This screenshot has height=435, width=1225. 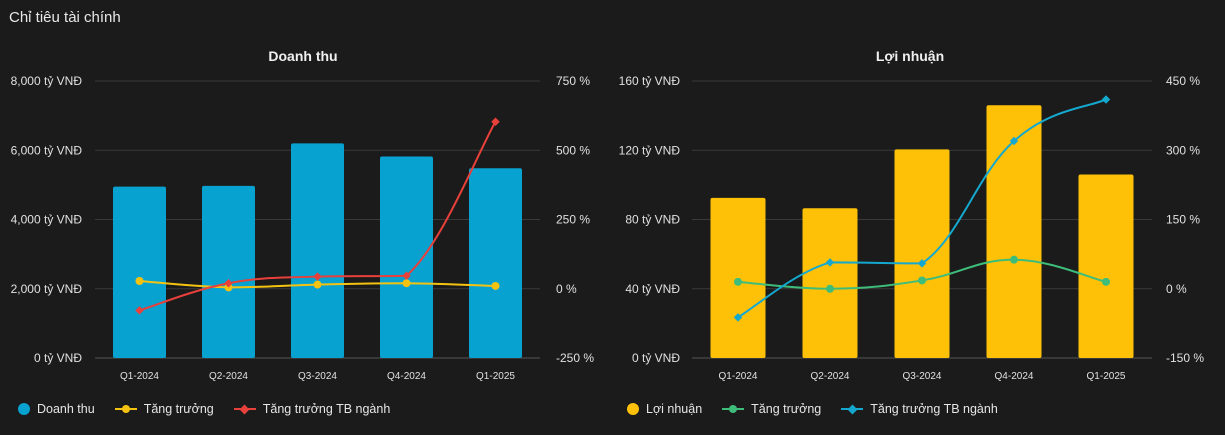 I want to click on right-axis-tick-label: 150 %, so click(x=1183, y=220).